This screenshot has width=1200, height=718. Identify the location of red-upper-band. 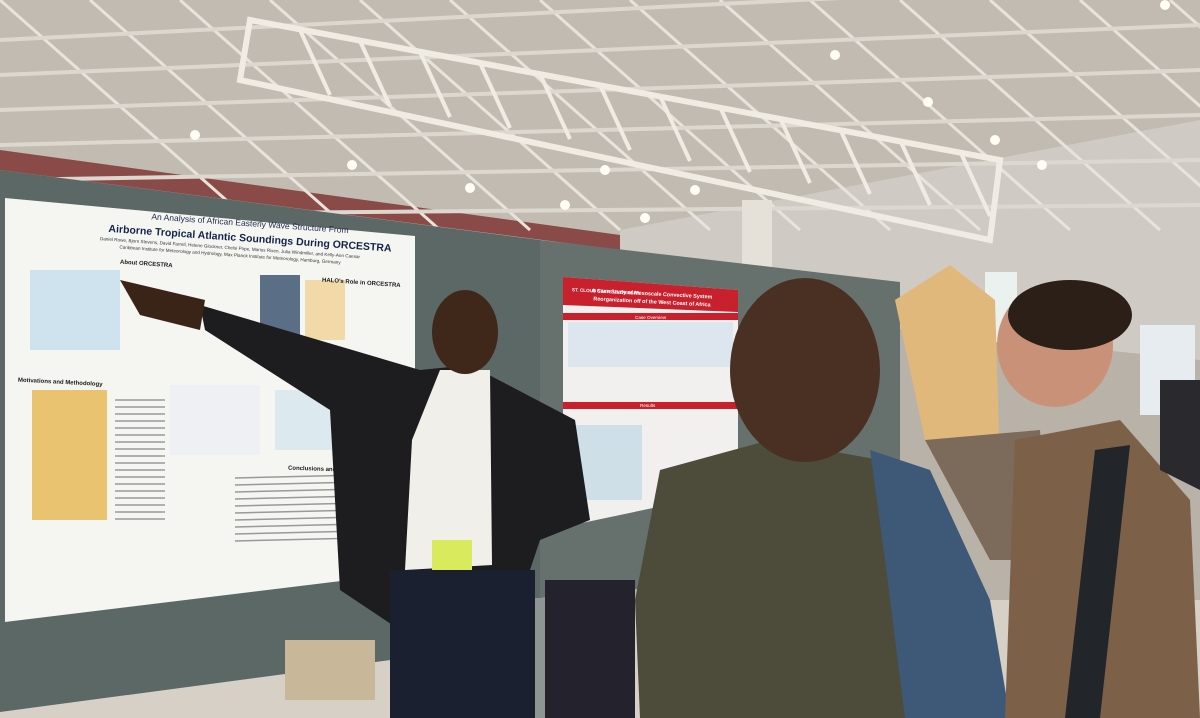
(310, 200).